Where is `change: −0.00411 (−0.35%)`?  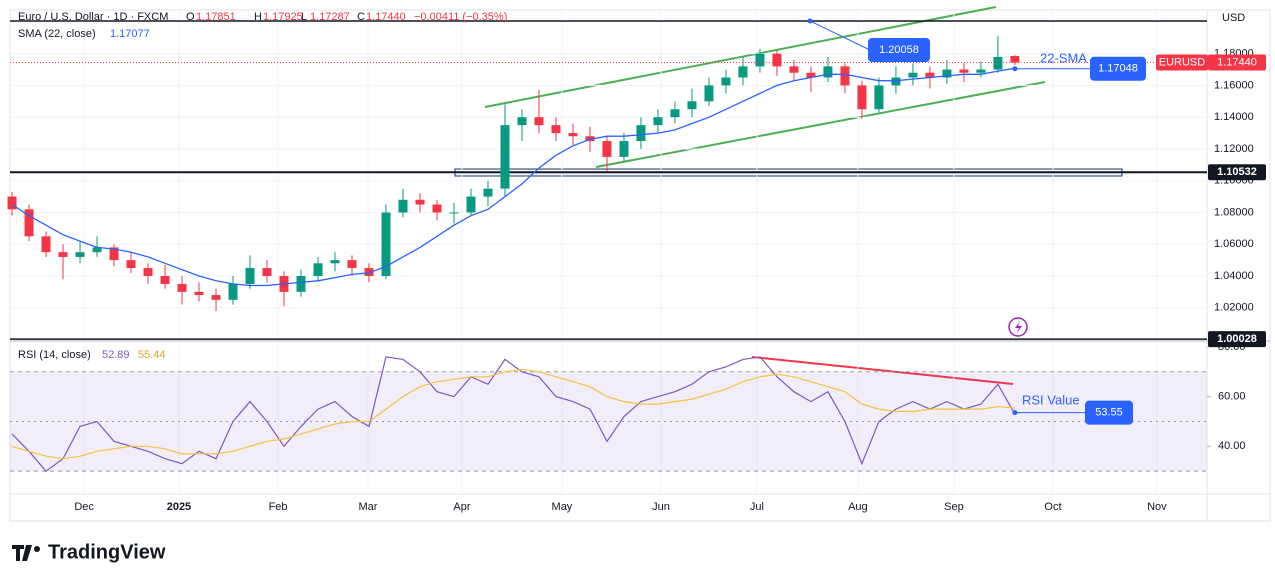 change: −0.00411 (−0.35%) is located at coordinates (460, 17).